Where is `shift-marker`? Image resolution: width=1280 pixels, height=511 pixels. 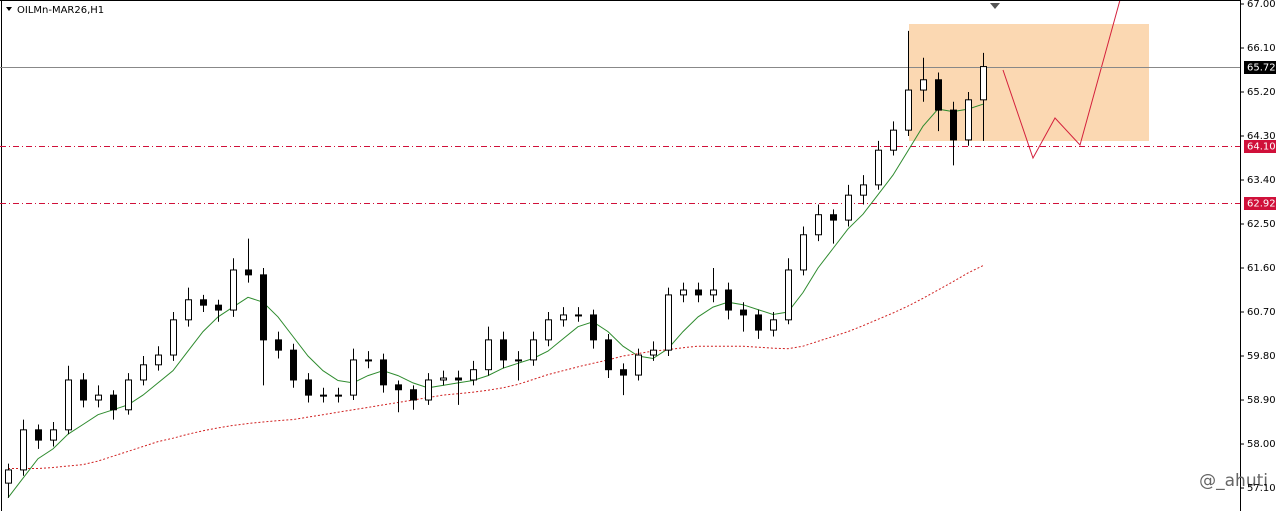 shift-marker is located at coordinates (995, 6).